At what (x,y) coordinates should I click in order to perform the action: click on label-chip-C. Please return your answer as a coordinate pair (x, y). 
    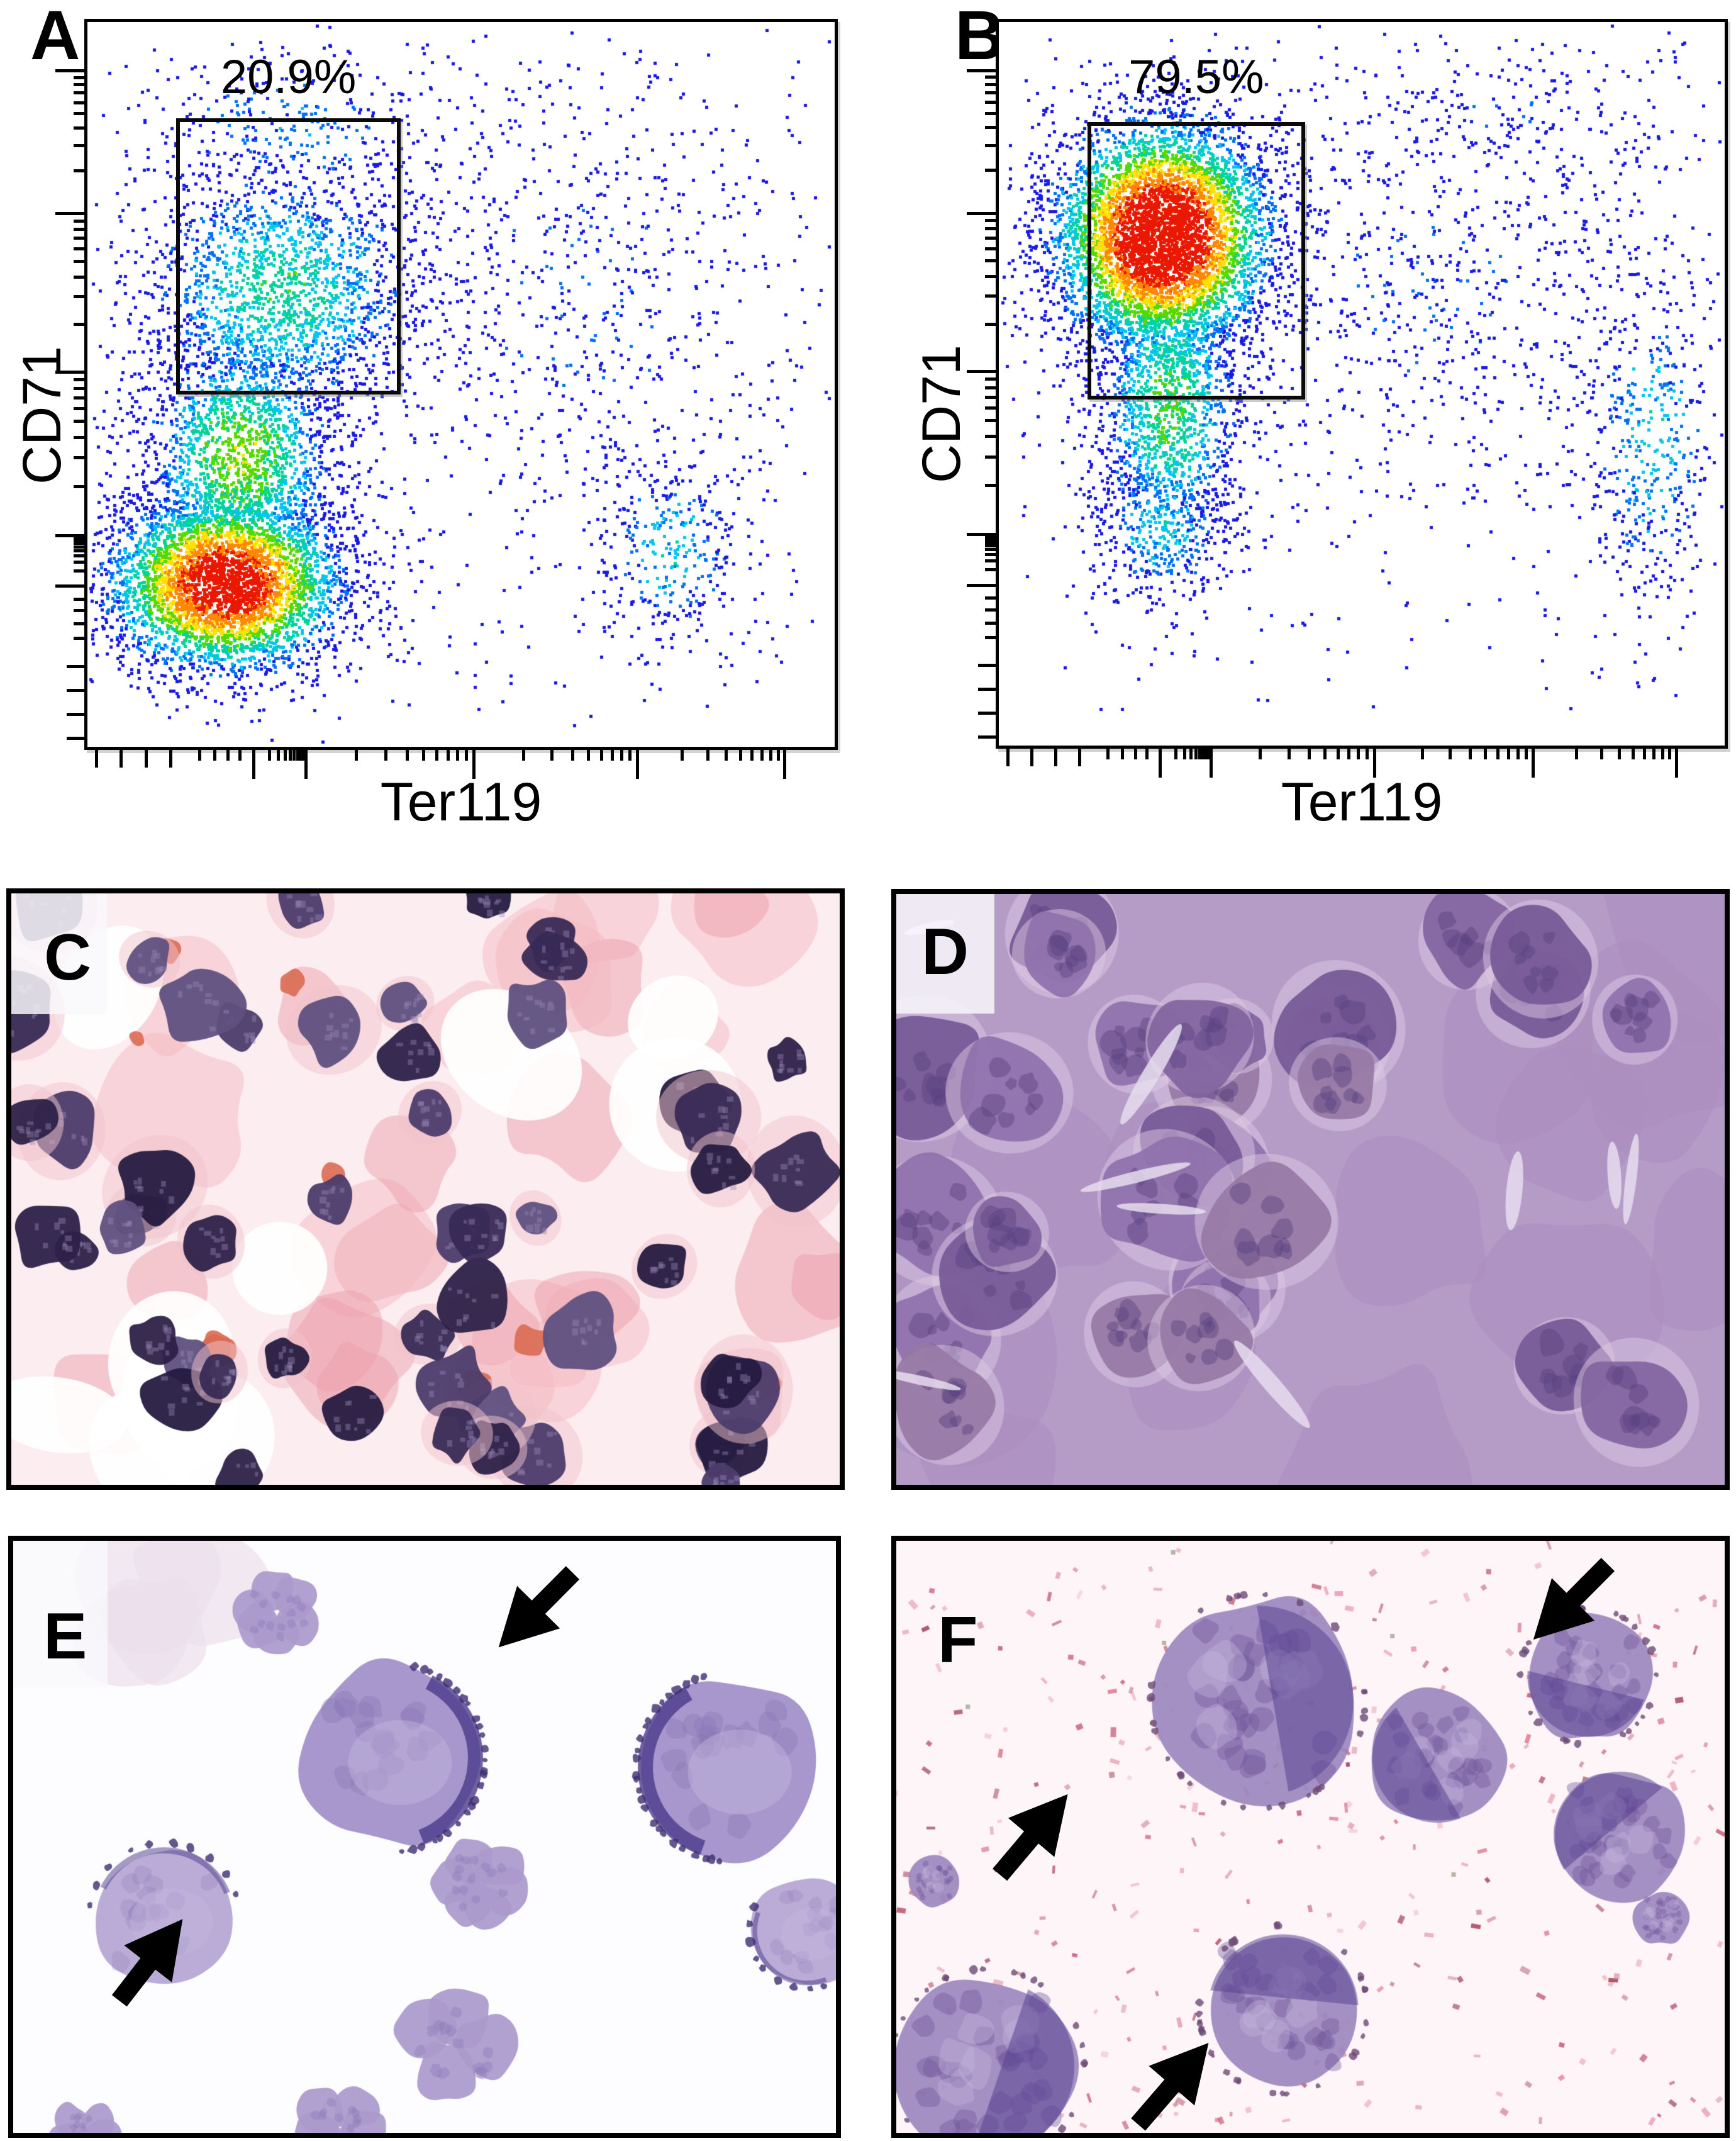
    Looking at the image, I should click on (59, 953).